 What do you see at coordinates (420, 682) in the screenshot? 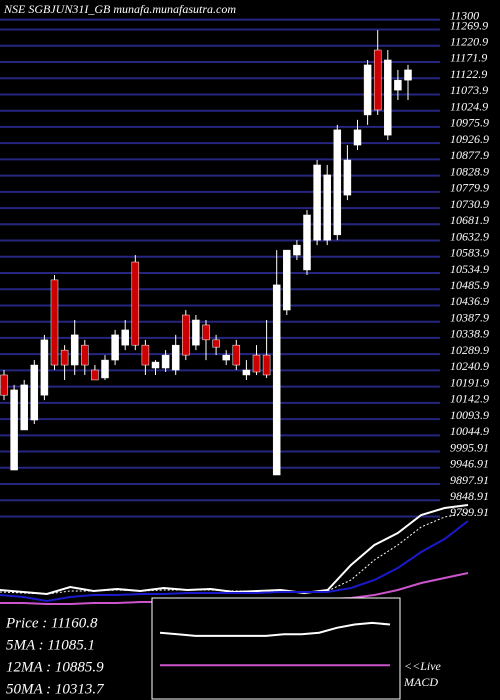
I see `macd-label: MACD` at bounding box center [420, 682].